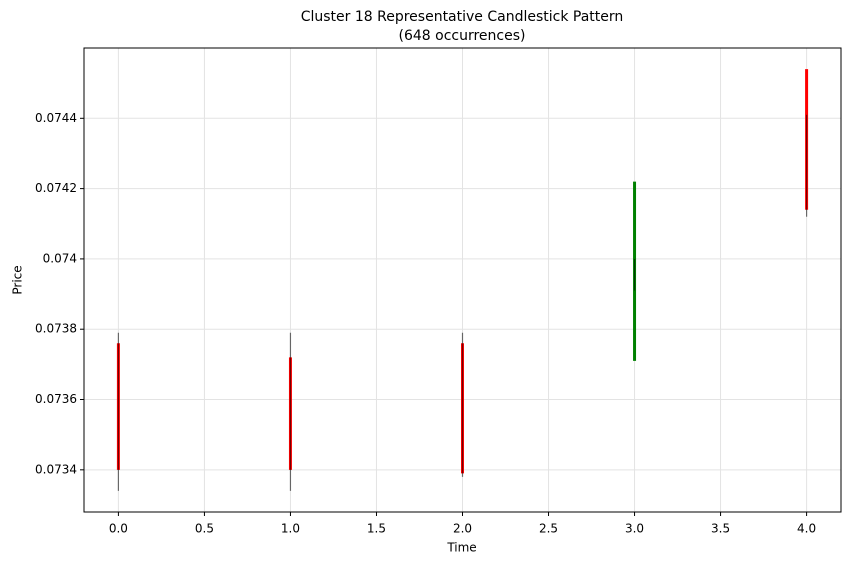  Describe the element at coordinates (118, 529) in the screenshot. I see `x-tick-label: 0.0` at that location.